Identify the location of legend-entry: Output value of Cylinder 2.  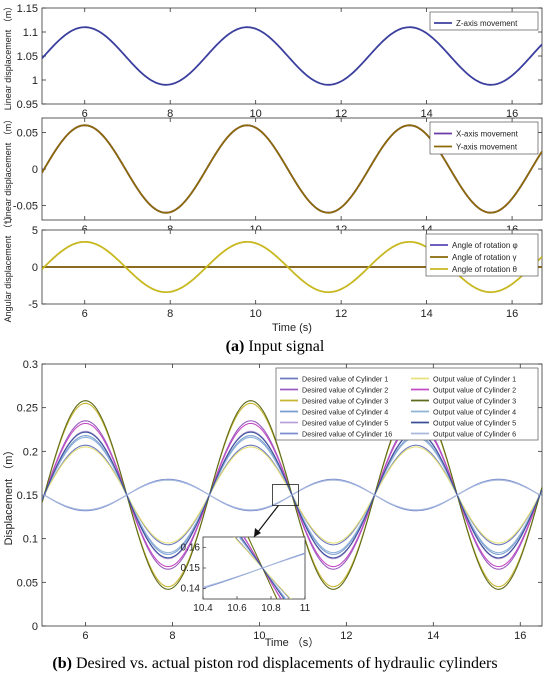
(474, 390).